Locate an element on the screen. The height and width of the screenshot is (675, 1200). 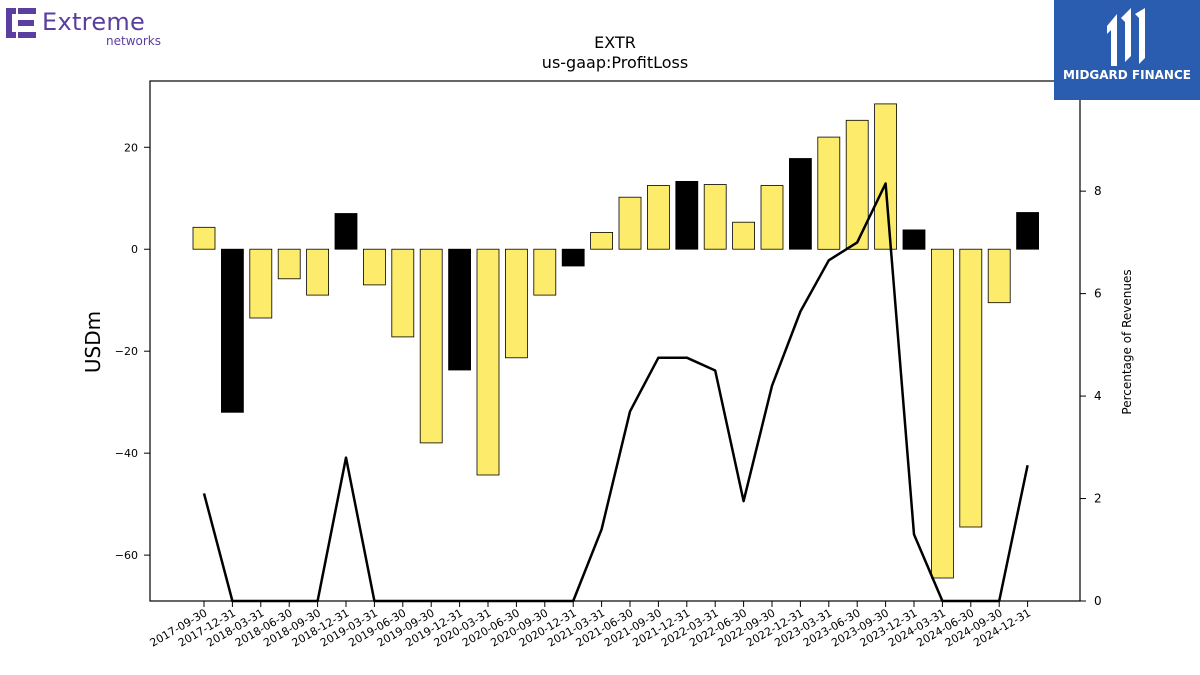
y2-tick-label: 2 is located at coordinates (1098, 499).